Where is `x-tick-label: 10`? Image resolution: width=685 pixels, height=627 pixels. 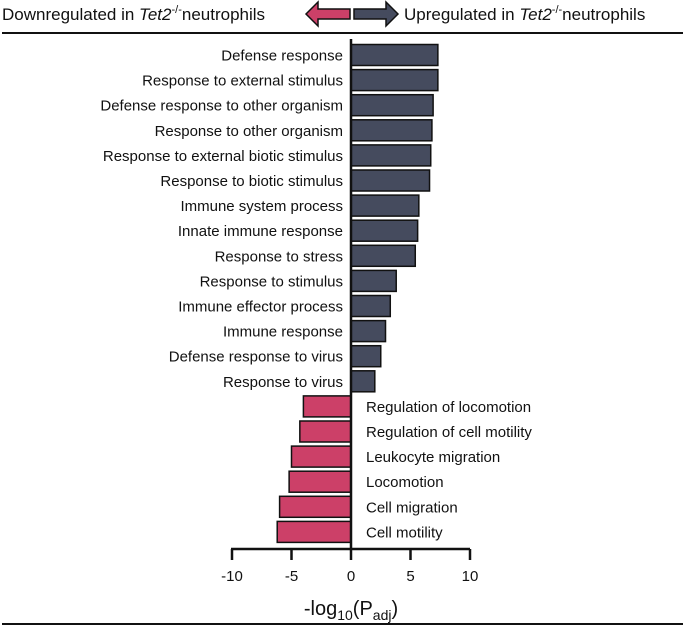
x-tick-label: 10 is located at coordinates (470, 576).